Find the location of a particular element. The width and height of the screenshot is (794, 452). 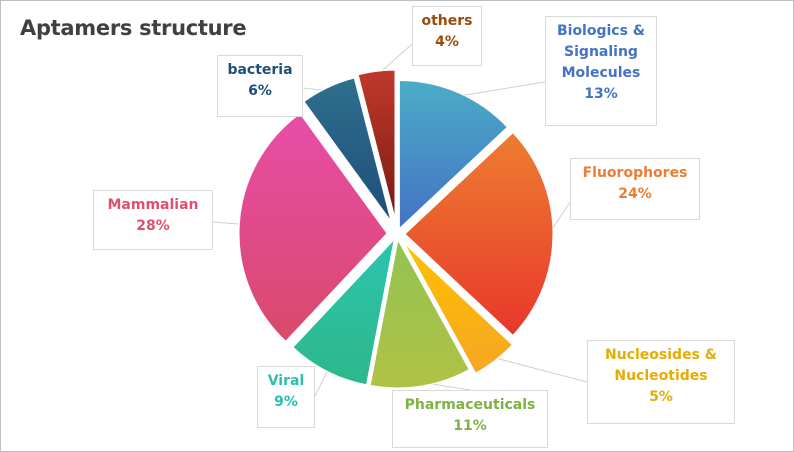

data-label: others 4% is located at coordinates (447, 36).